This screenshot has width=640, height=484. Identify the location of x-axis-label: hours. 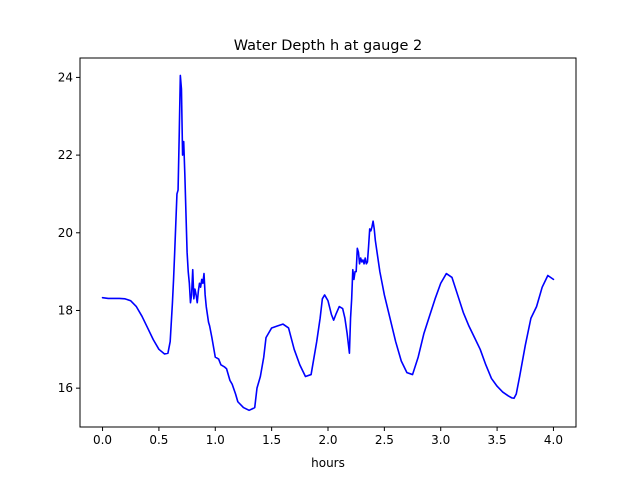
(328, 463).